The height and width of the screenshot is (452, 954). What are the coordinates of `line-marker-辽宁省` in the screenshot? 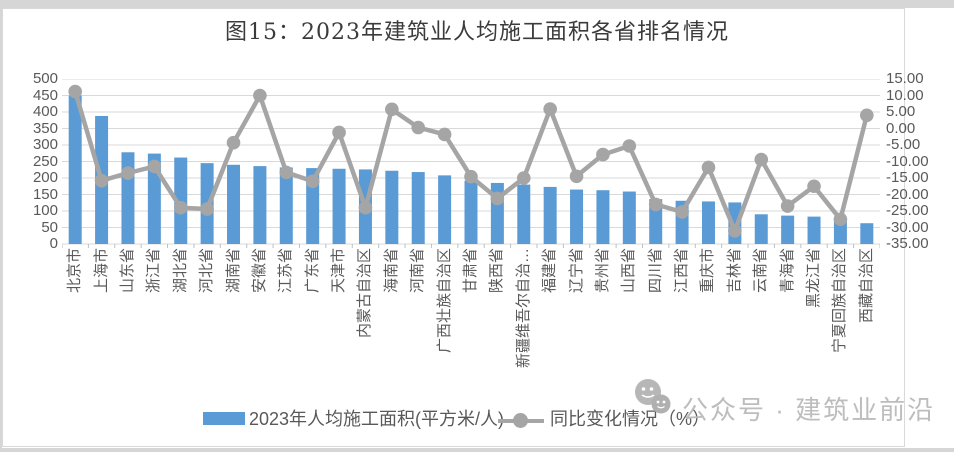 It's located at (576, 176).